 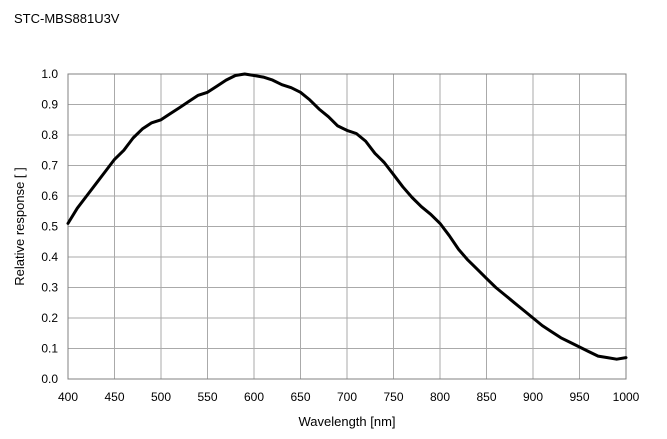 What do you see at coordinates (579, 397) in the screenshot?
I see `x-tick-label: 950` at bounding box center [579, 397].